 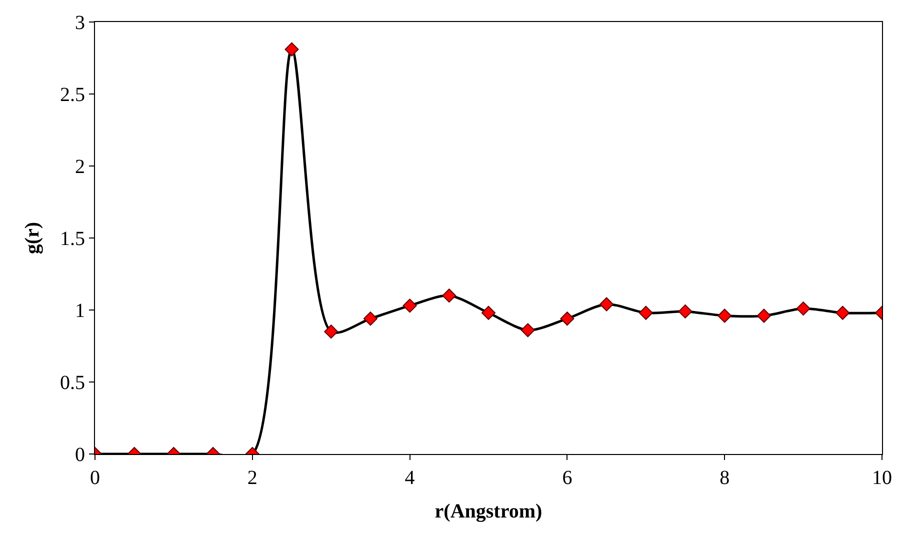 What do you see at coordinates (725, 478) in the screenshot?
I see `x-tick-label: 8` at bounding box center [725, 478].